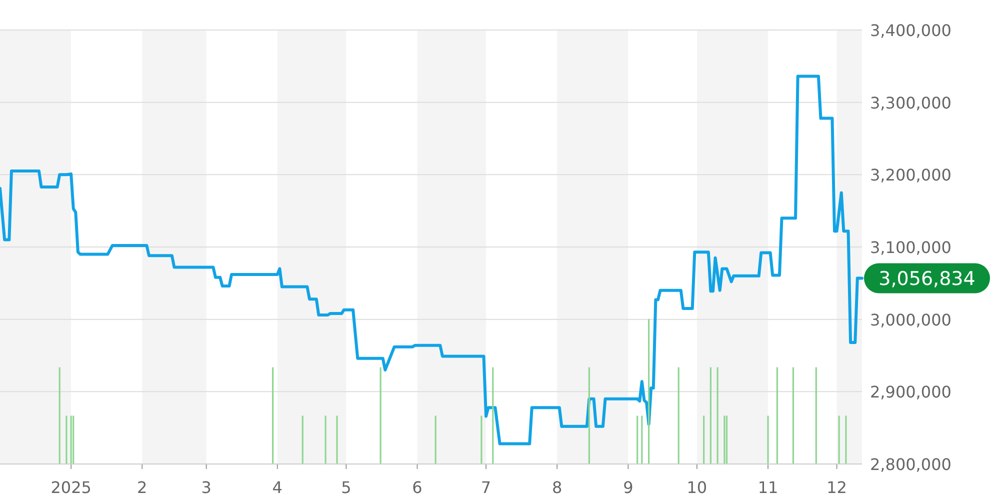 The height and width of the screenshot is (500, 1000). Describe the element at coordinates (927, 279) in the screenshot. I see `annotation: 3,056,834` at that location.